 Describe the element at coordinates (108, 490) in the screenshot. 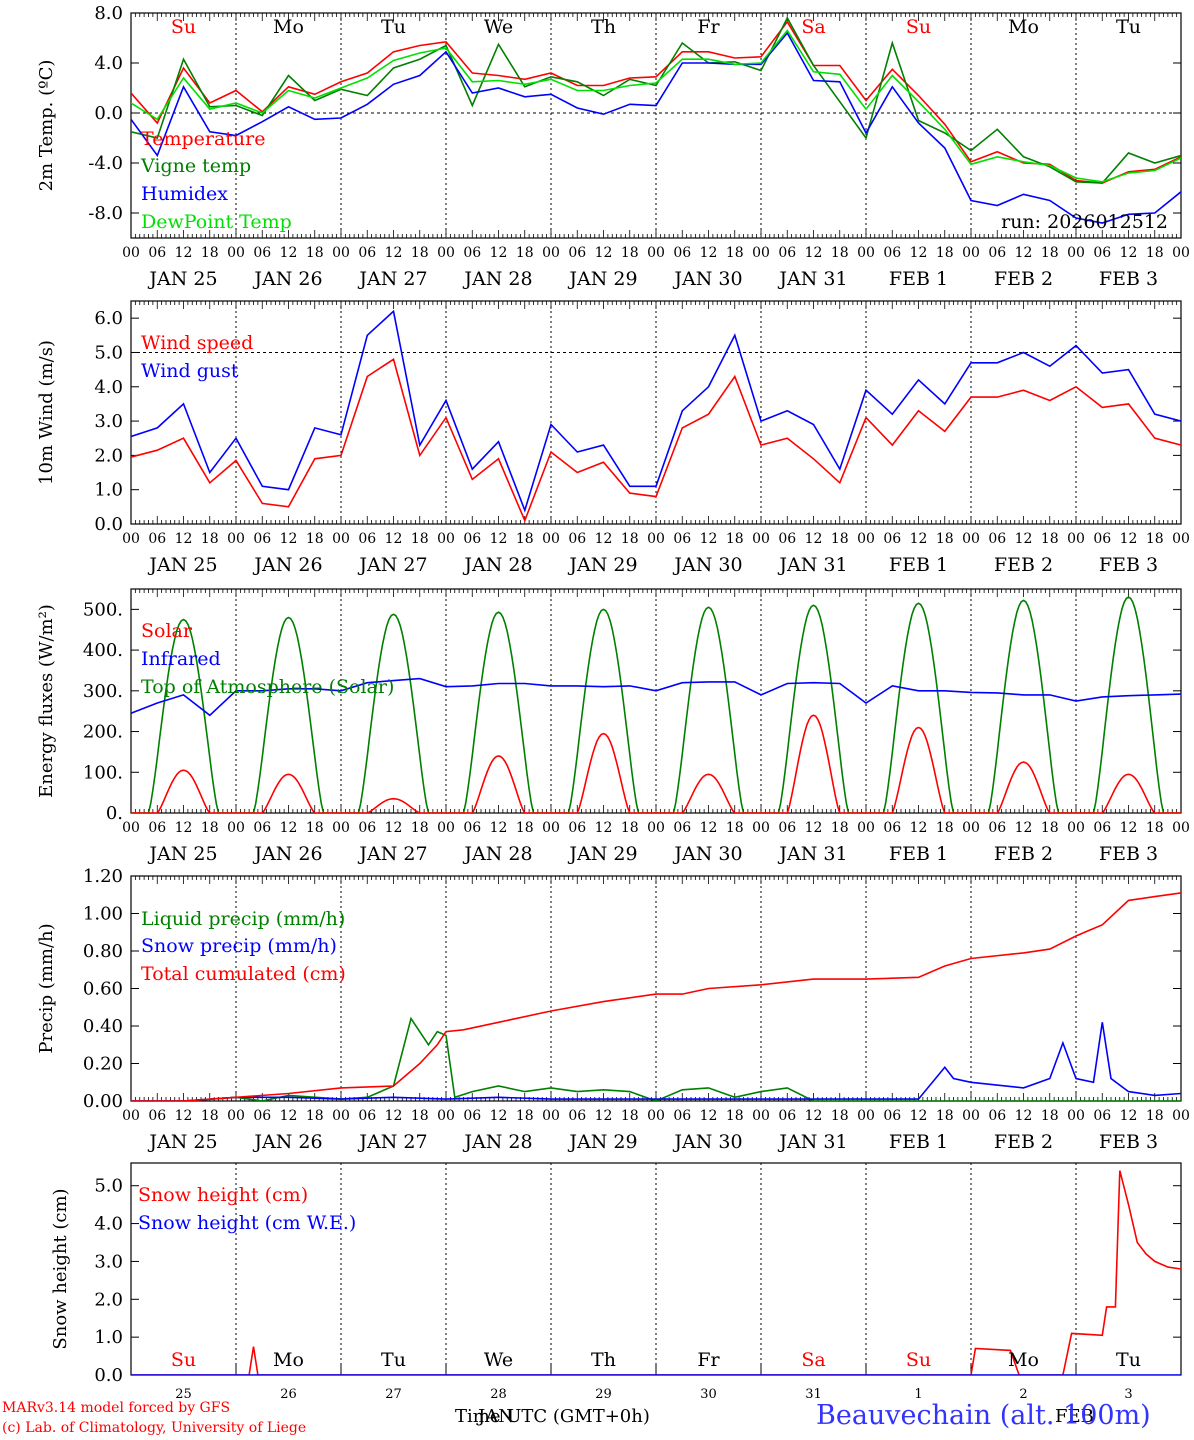

I see `wind-ytick-label: 1.0` at that location.